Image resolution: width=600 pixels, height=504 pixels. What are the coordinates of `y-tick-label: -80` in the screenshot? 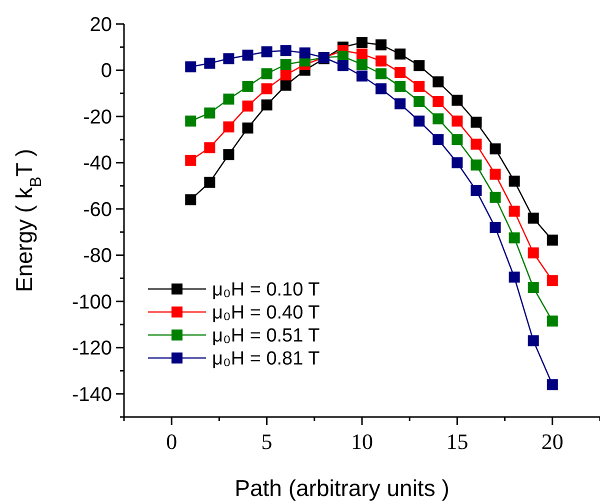 It's located at (97, 256).